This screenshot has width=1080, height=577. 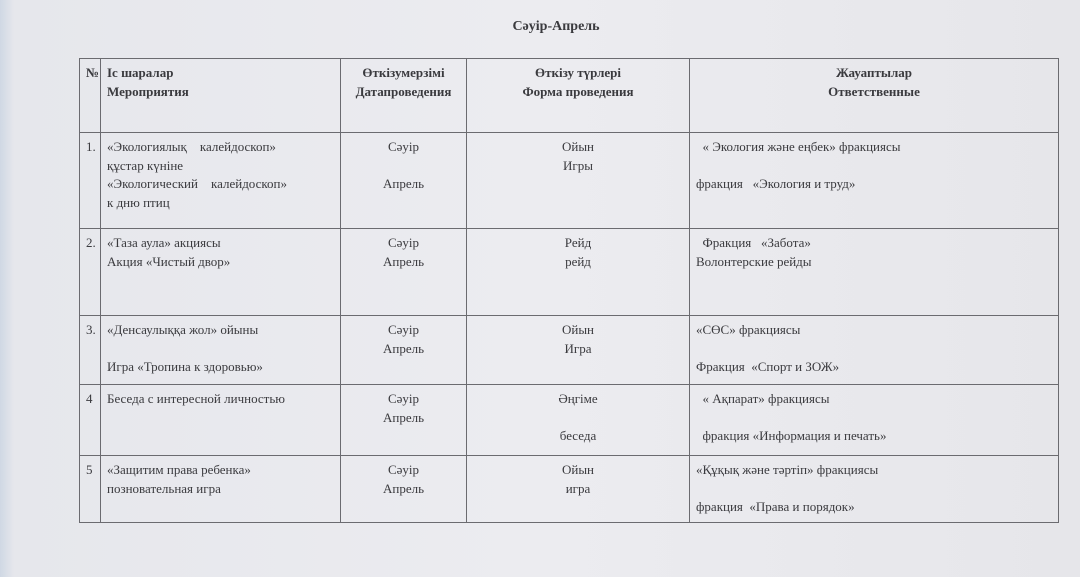 I want to click on header-event: Іс шаралар Мероприятия, so click(x=220, y=95).